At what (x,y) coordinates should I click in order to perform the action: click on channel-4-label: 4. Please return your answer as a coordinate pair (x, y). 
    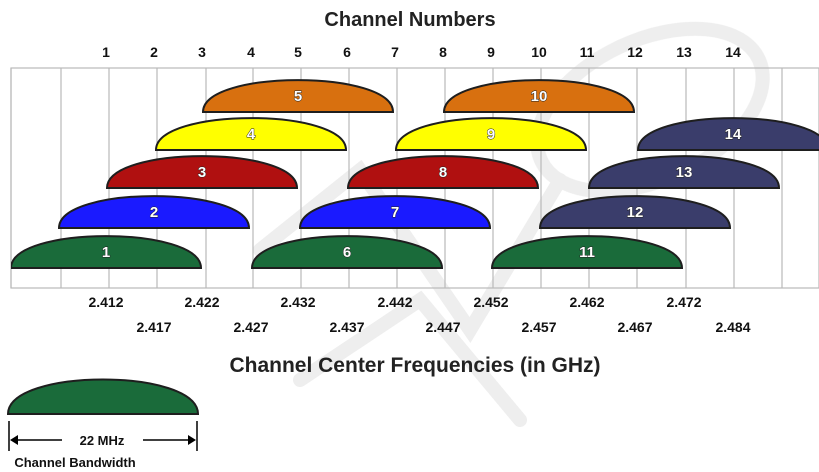
    Looking at the image, I should click on (251, 134).